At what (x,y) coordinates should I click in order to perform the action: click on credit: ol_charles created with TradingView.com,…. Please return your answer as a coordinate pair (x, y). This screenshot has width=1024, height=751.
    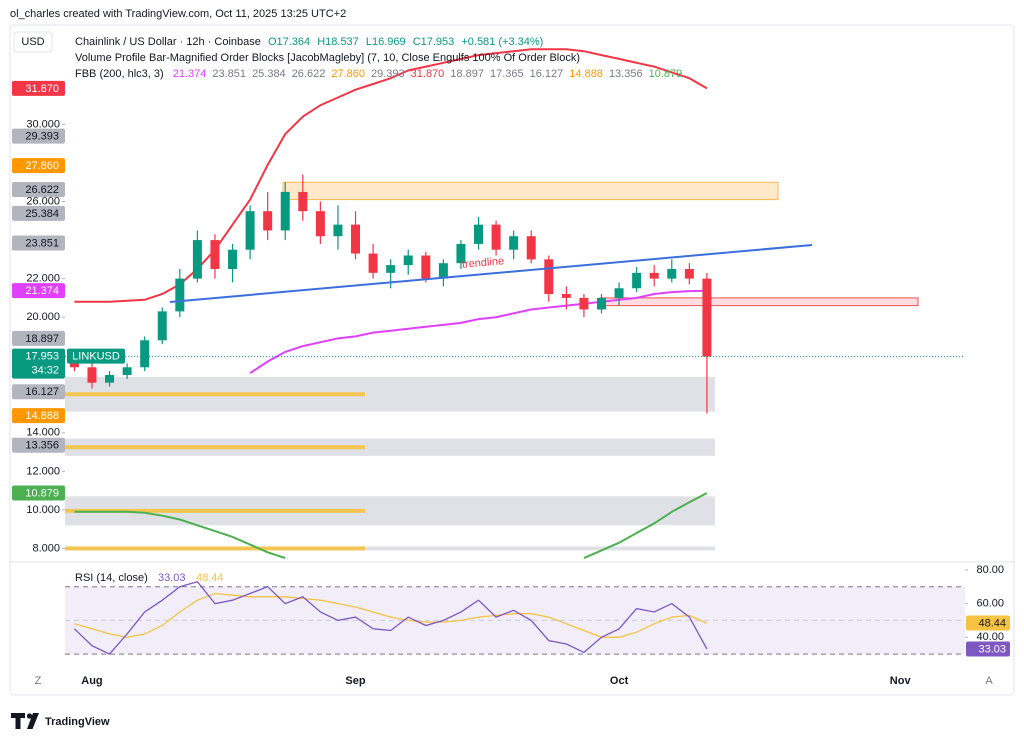
    Looking at the image, I should click on (178, 14).